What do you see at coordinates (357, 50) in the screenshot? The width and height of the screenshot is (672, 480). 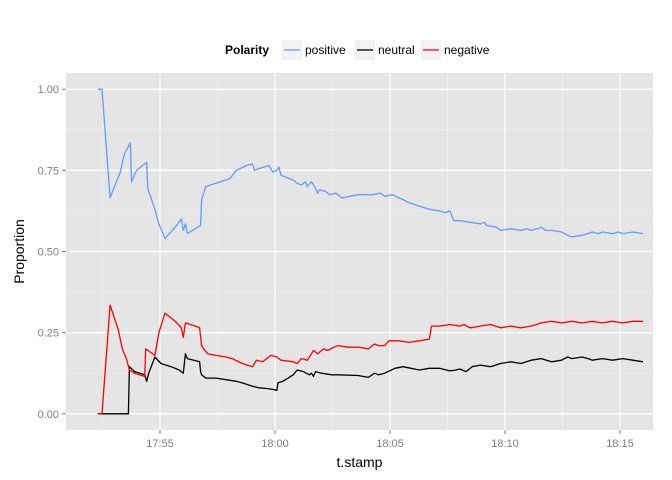 I see `legend: Polarity positive neutral negative` at bounding box center [357, 50].